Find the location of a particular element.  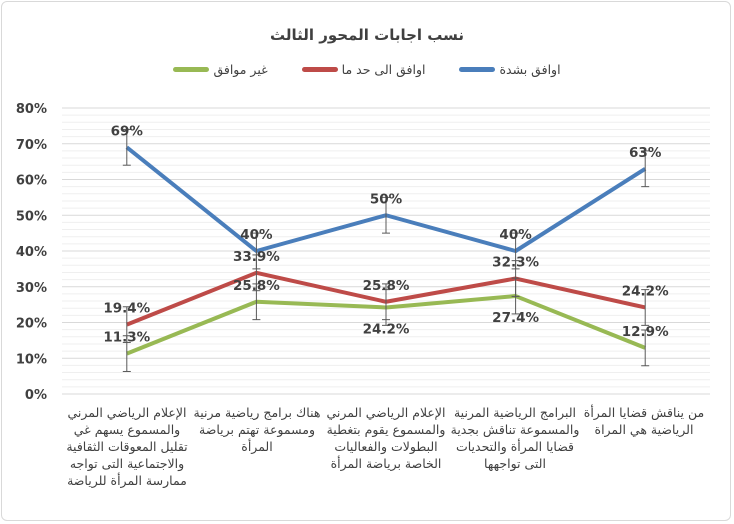

x-tick-label: من يناقش قضايا المرأة الرياضية هي المراة is located at coordinates (644, 421).